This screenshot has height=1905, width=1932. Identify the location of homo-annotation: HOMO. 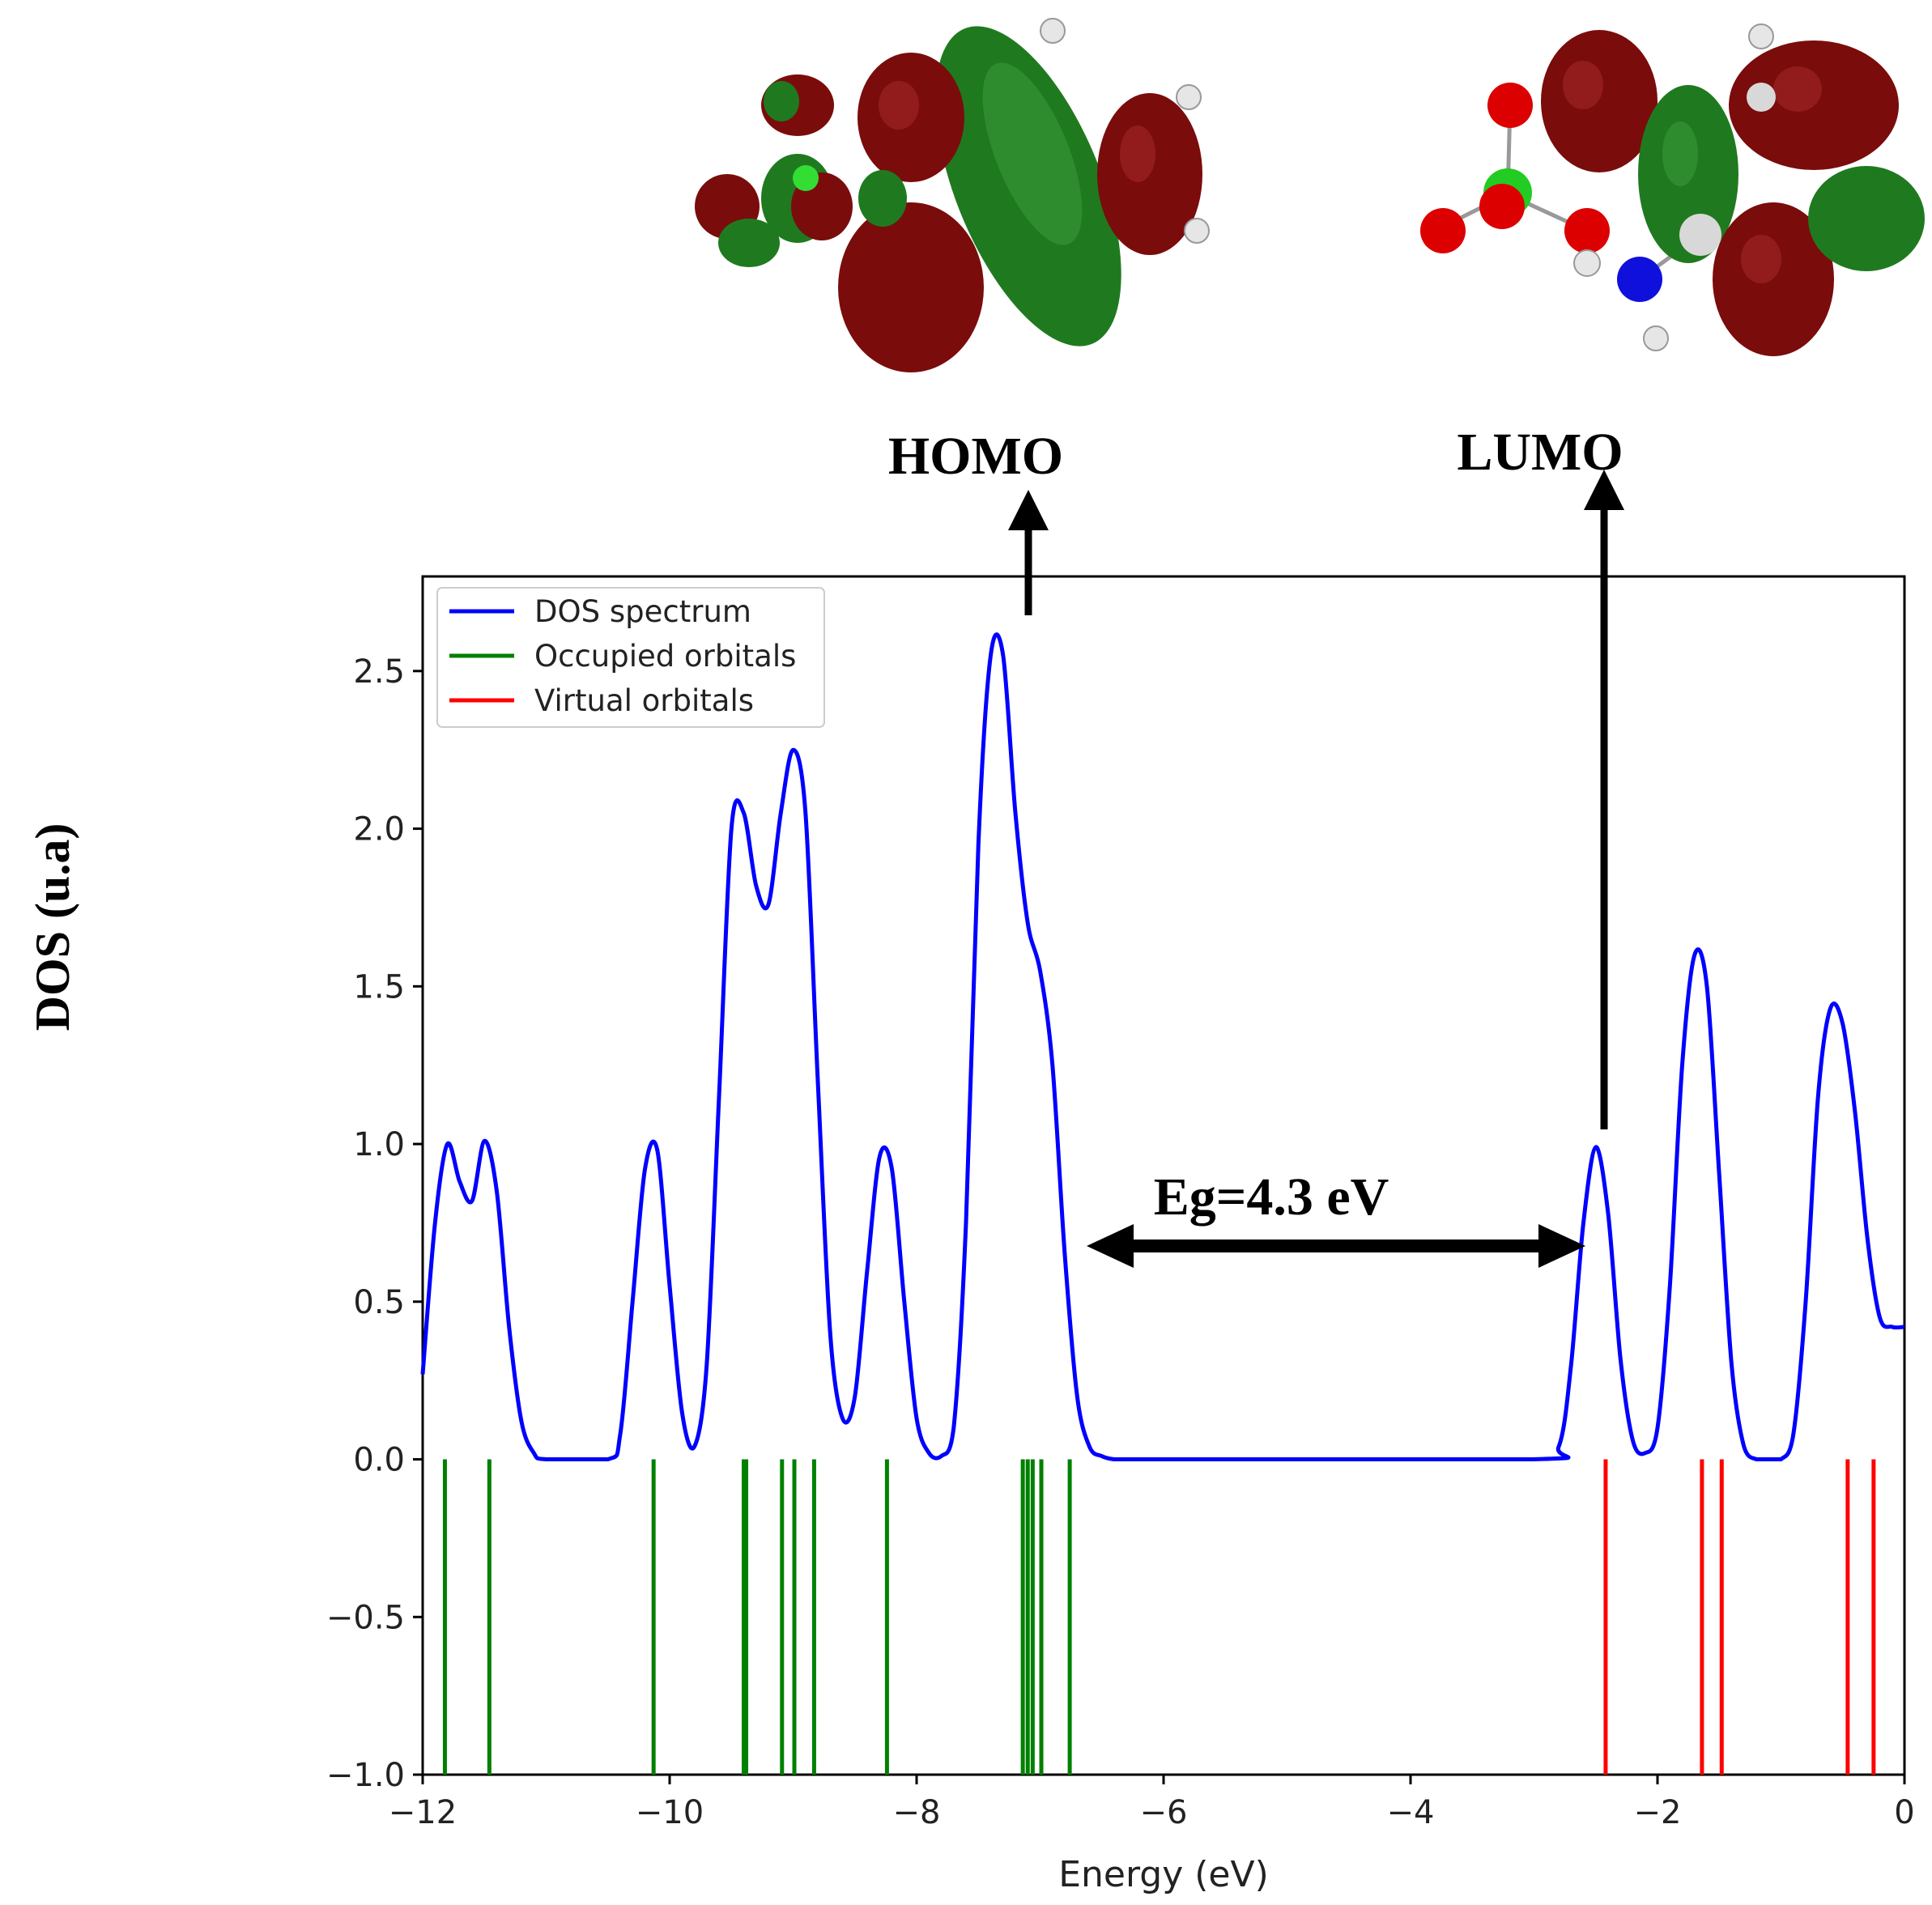
(975, 521).